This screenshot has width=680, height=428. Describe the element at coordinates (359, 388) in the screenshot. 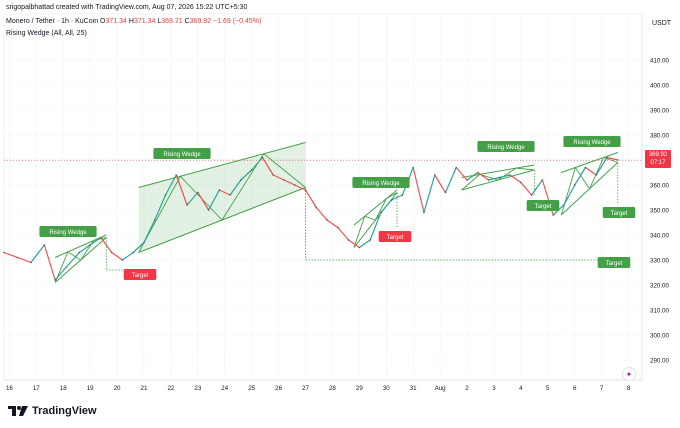

I see `x-tick-label: 29` at that location.